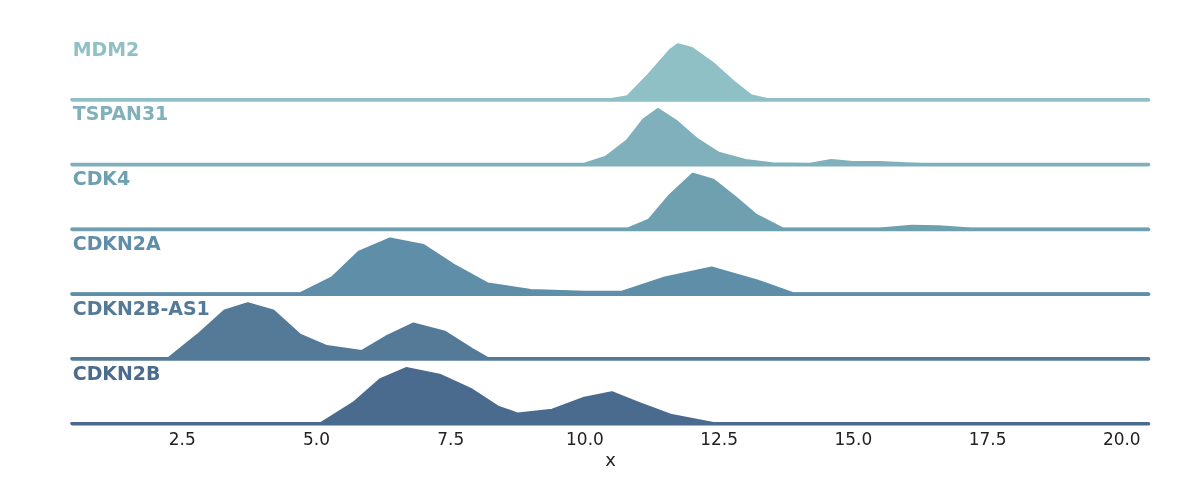 Image resolution: width=1183 pixels, height=481 pixels. What do you see at coordinates (719, 438) in the screenshot?
I see `x-tick-label: 12.5` at bounding box center [719, 438].